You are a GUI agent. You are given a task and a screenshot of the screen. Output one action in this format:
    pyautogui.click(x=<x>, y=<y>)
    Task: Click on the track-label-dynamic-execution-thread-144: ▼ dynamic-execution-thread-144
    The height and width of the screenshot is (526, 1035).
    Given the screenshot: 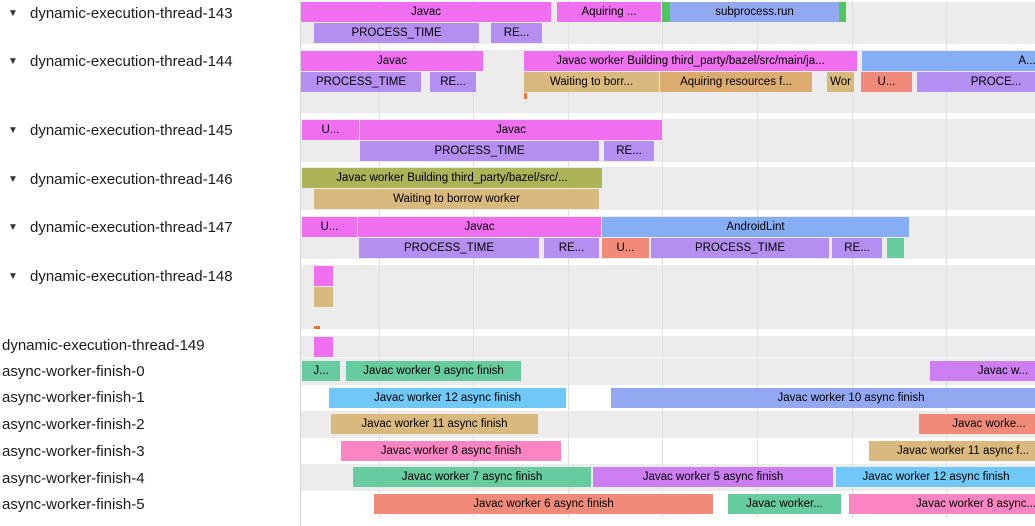 What is the action you would take?
    pyautogui.click(x=149, y=61)
    